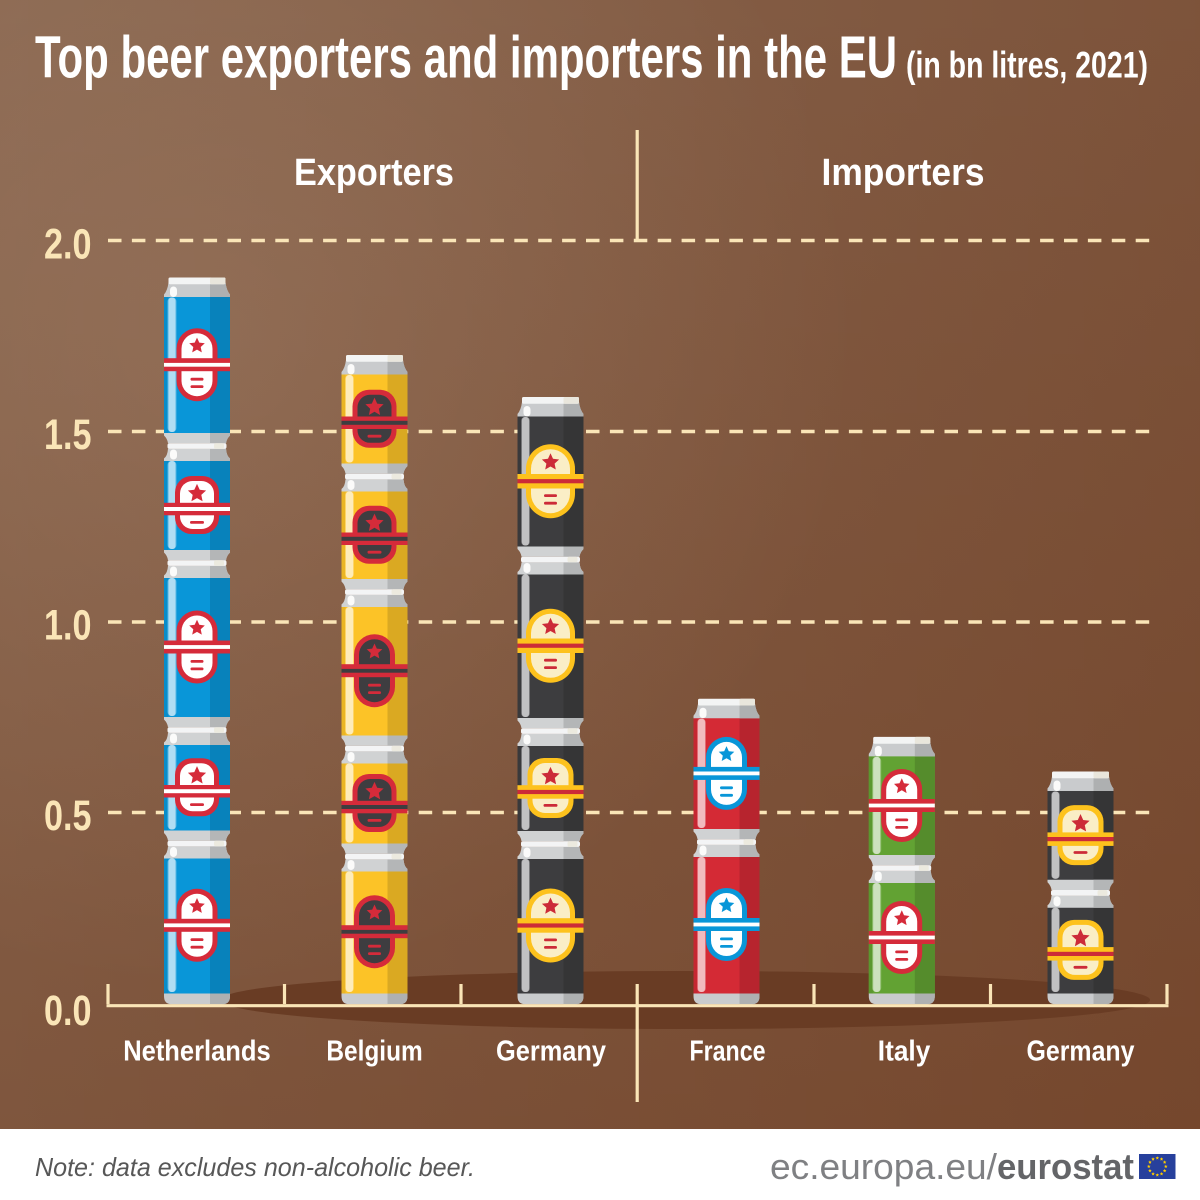 The height and width of the screenshot is (1200, 1200). Describe the element at coordinates (68, 626) in the screenshot. I see `svg-text: 1.0` at that location.